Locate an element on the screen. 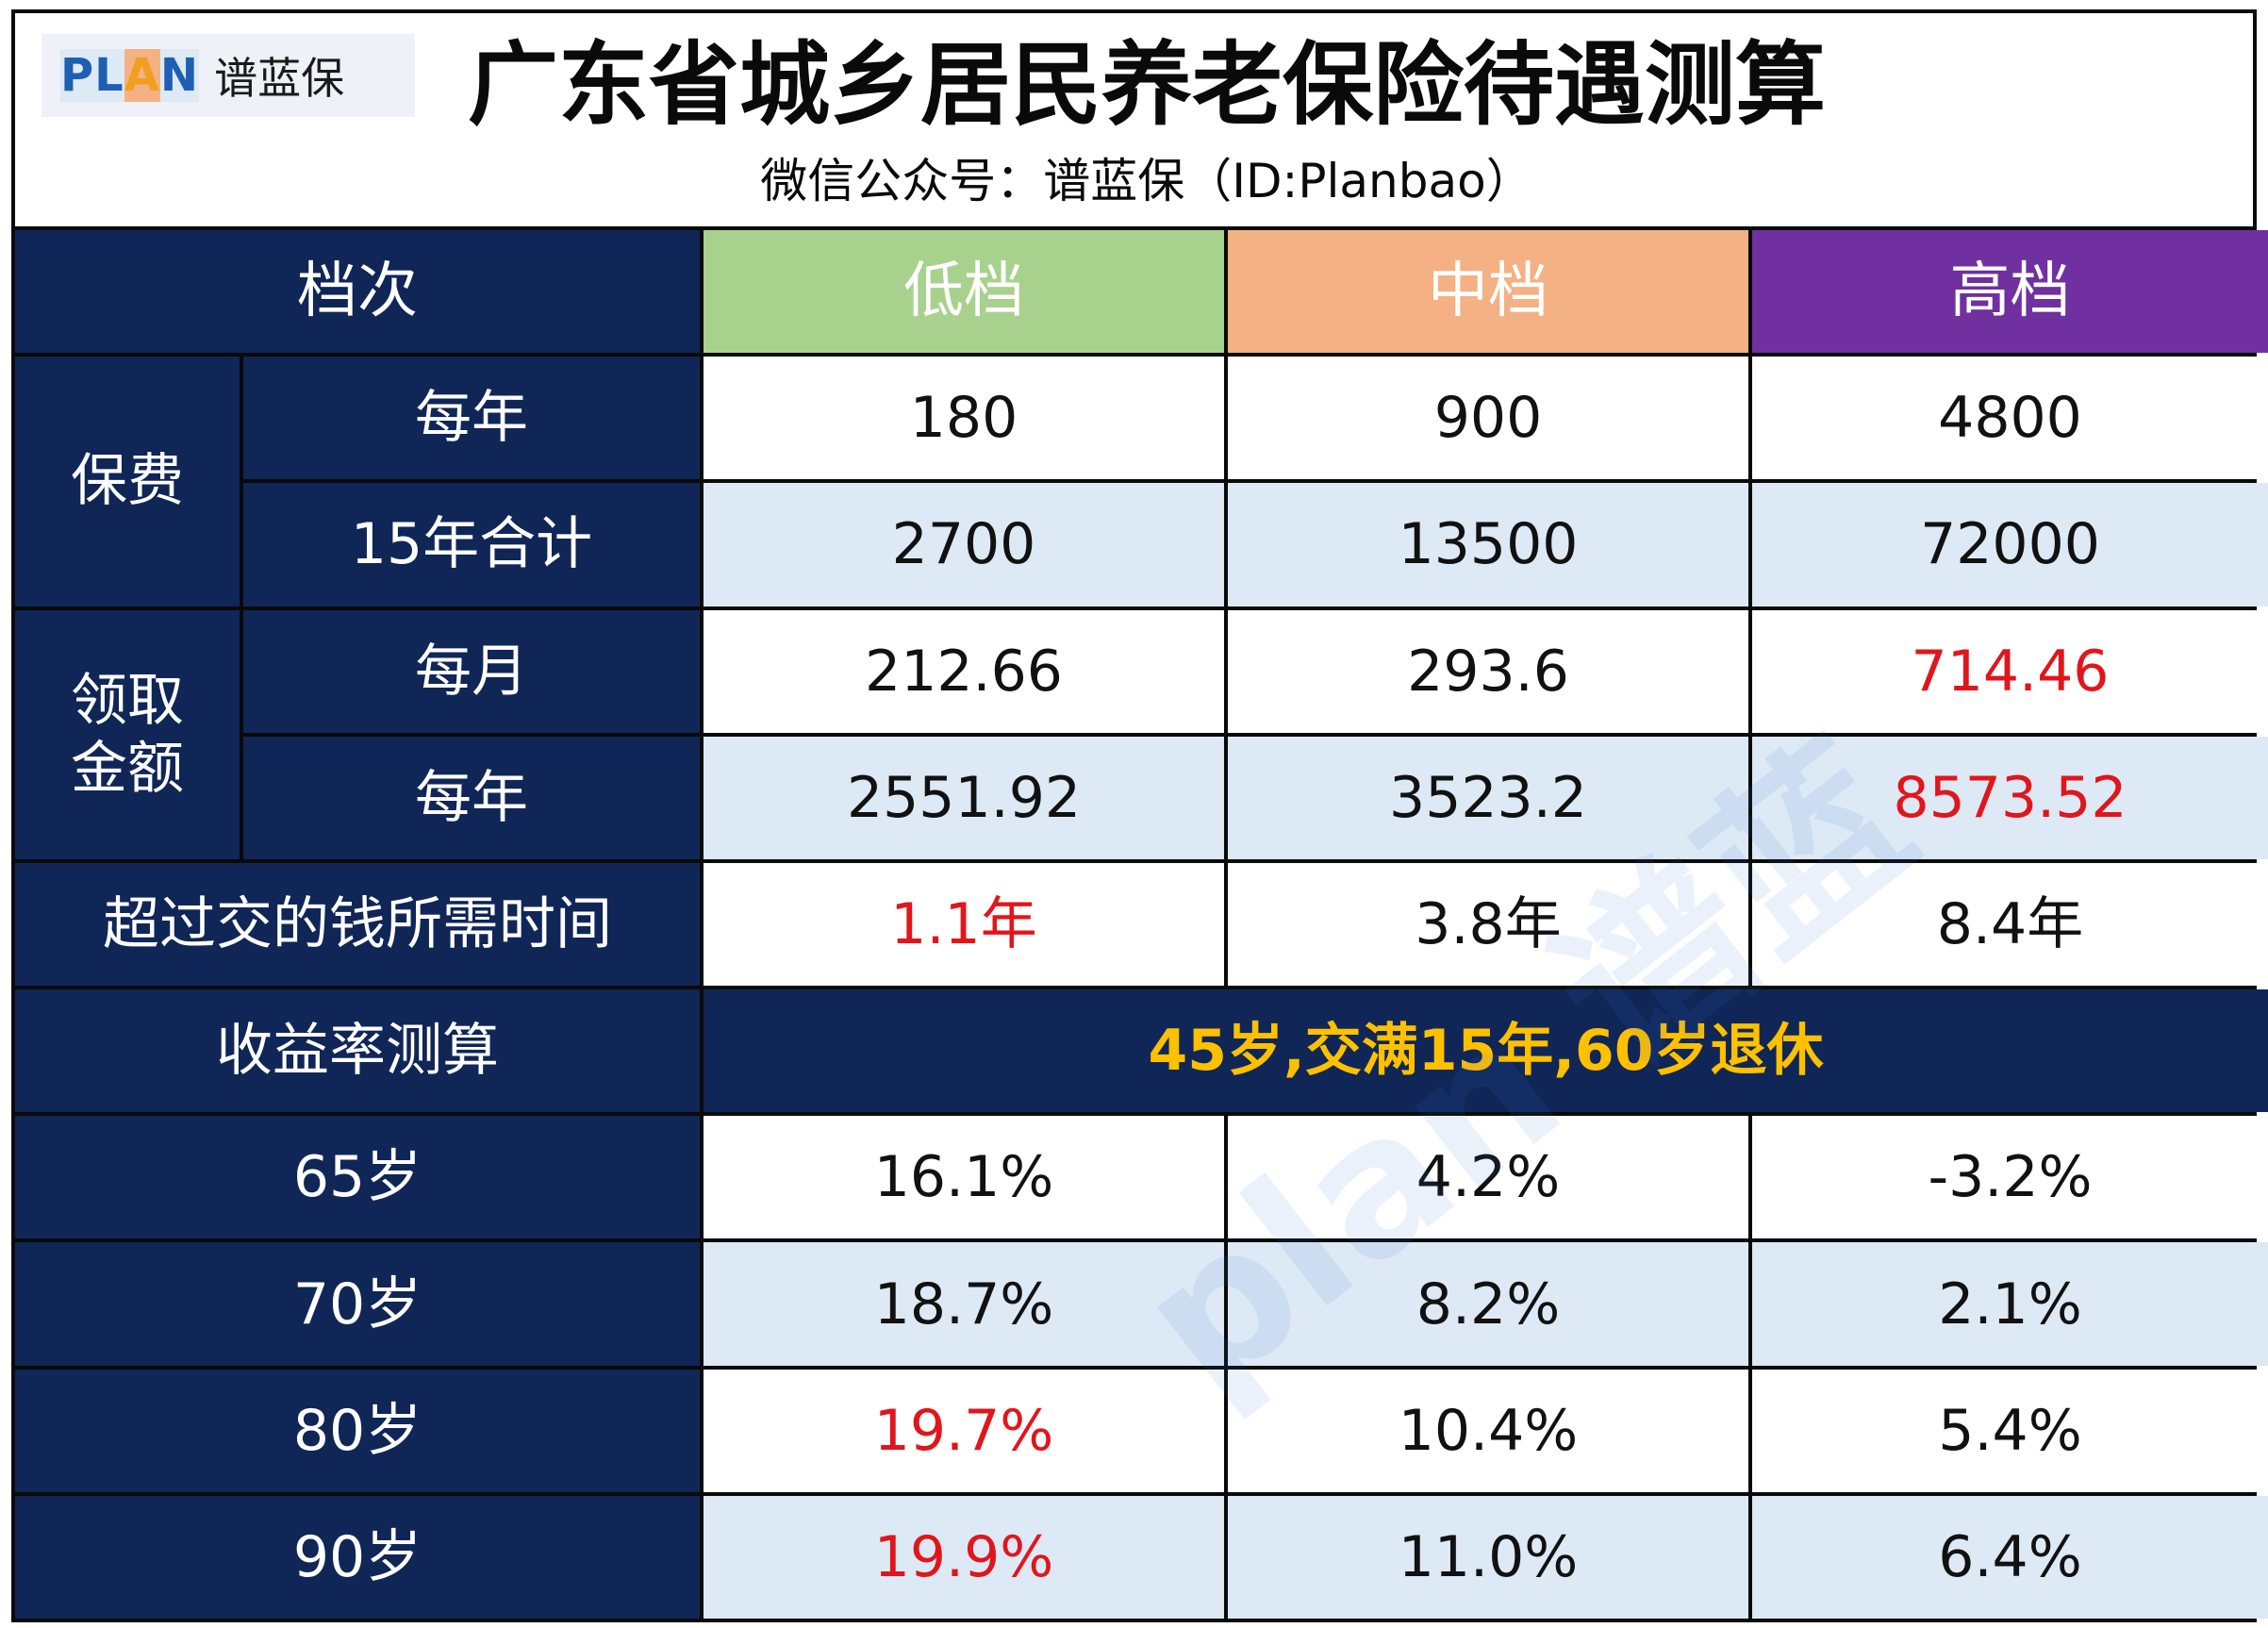  premium-group-label: 保费 is located at coordinates (127, 481).